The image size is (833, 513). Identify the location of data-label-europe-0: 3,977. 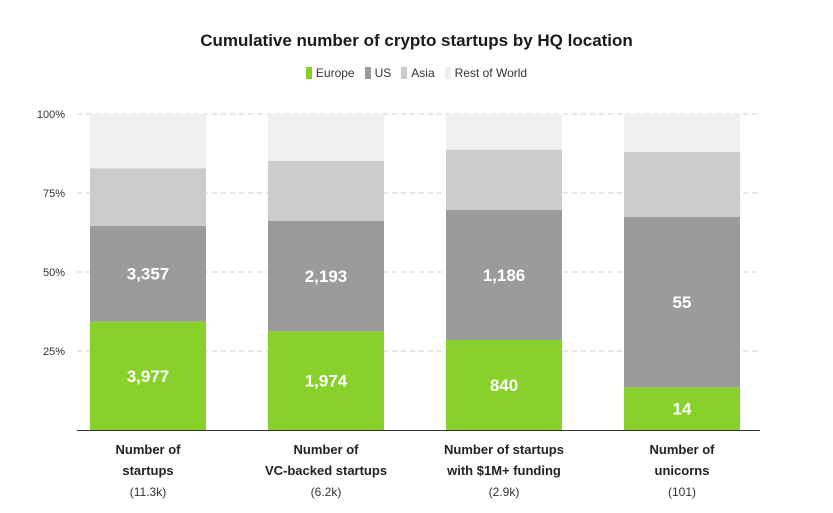
(148, 376).